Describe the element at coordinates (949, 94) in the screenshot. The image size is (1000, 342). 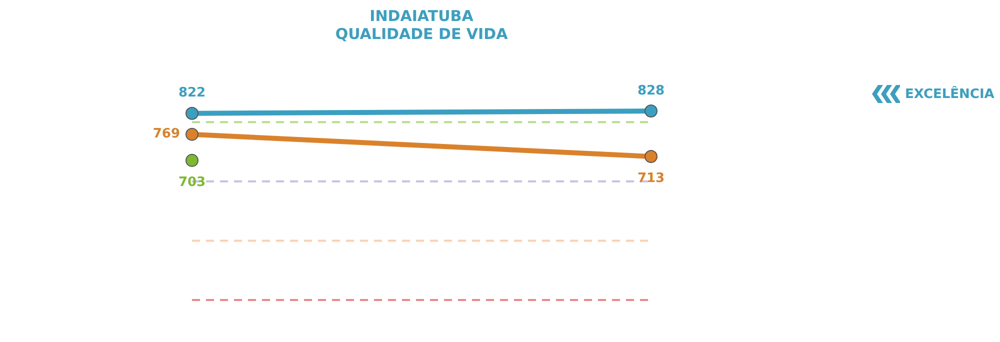
I see `text: EXCELÊNCIA` at that location.